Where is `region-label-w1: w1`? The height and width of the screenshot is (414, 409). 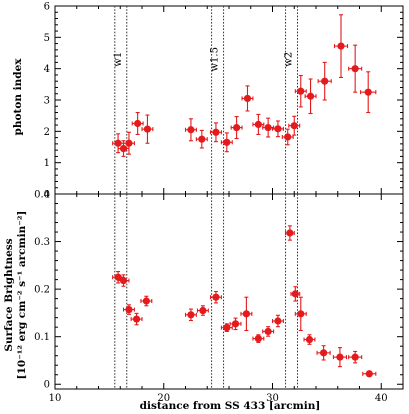
region-label-w1: w1 is located at coordinates (118, 59).